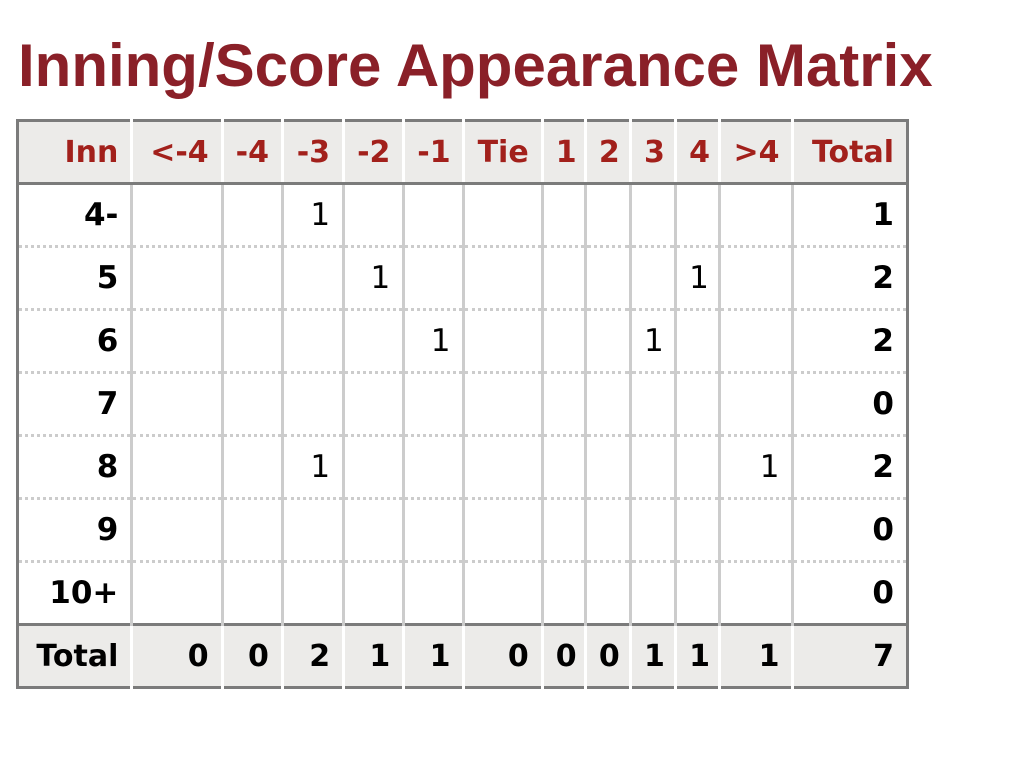 The image size is (1017, 775). I want to click on matrix-header-row: Inn <-4 -4 -3 -2 -1 Tie 1 2 3 4 >4 Total, so click(462, 152).